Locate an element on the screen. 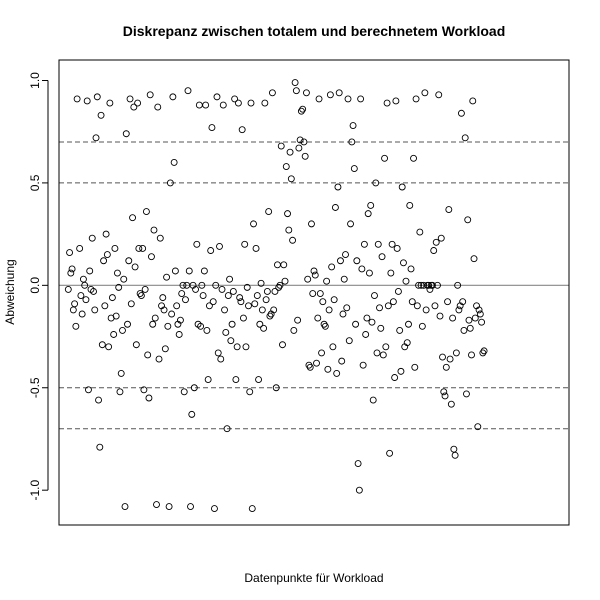  y-tick-label: -1.0 is located at coordinates (35, 490).